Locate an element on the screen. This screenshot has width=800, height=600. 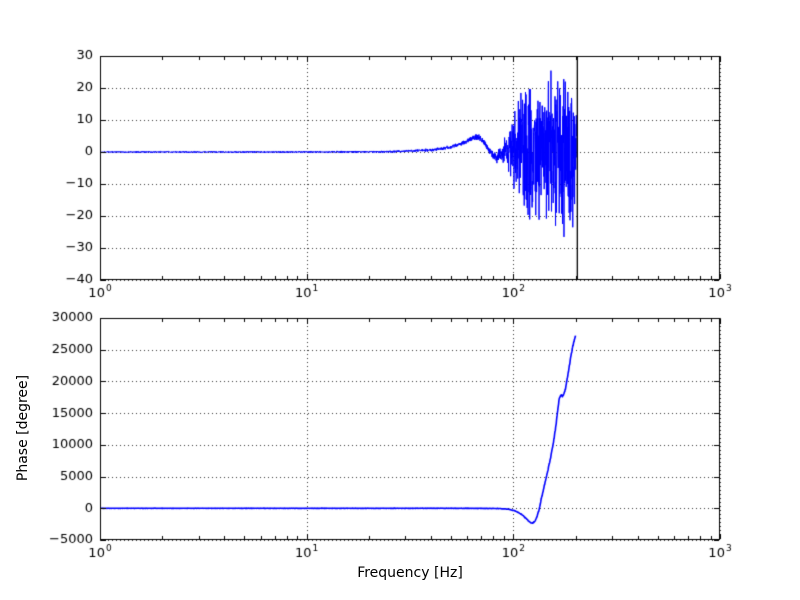
phase-y-axis-label: Phase [degree] is located at coordinates (23, 428).